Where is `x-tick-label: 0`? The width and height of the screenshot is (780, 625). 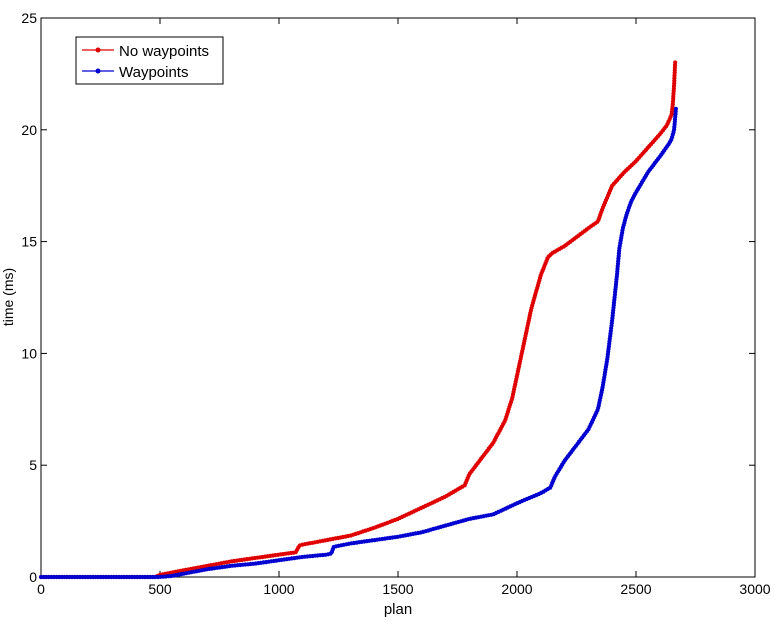 x-tick-label: 0 is located at coordinates (41, 589).